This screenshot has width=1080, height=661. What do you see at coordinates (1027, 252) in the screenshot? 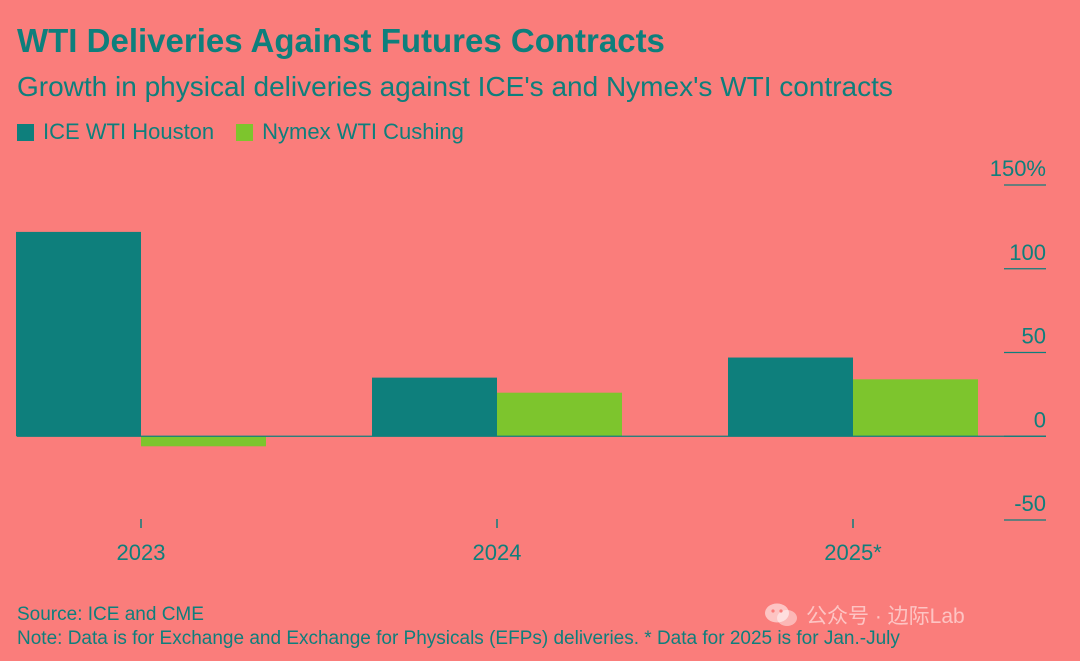
I see `y-tick-label: 100` at bounding box center [1027, 252].